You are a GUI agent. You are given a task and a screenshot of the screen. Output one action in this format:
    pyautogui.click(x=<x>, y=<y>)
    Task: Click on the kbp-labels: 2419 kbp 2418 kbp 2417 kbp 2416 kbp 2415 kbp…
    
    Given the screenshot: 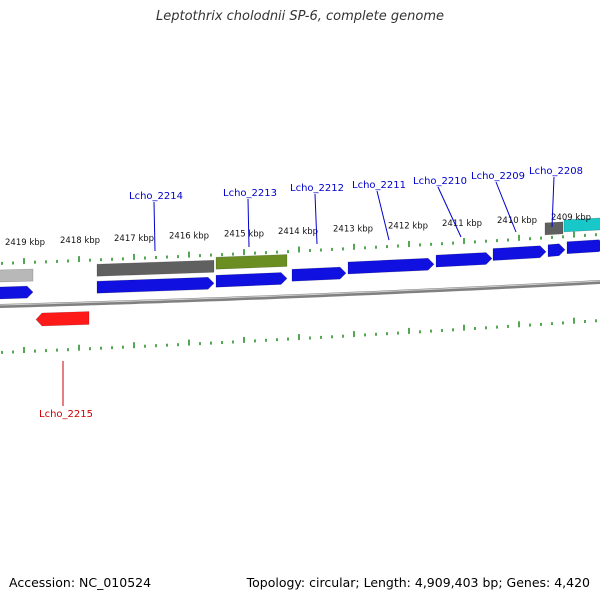 What is the action you would take?
    pyautogui.click(x=298, y=230)
    